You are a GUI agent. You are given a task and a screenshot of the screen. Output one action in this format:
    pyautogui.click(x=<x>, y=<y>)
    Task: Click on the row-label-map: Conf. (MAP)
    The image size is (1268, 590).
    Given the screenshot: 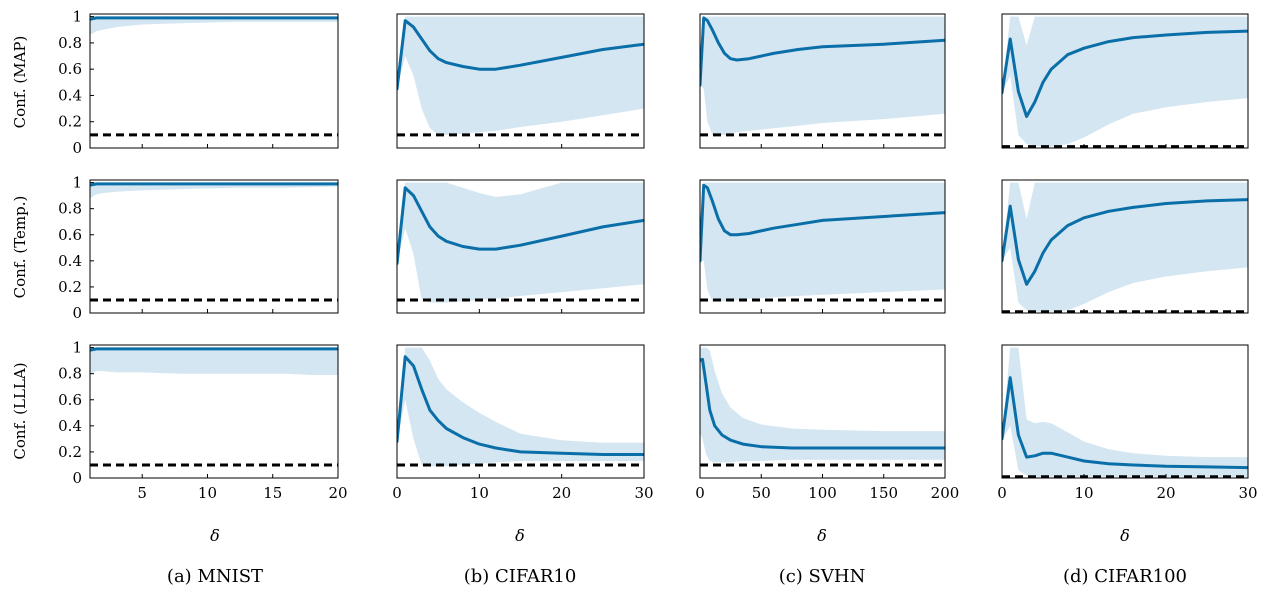 What is the action you would take?
    pyautogui.click(x=20, y=82)
    